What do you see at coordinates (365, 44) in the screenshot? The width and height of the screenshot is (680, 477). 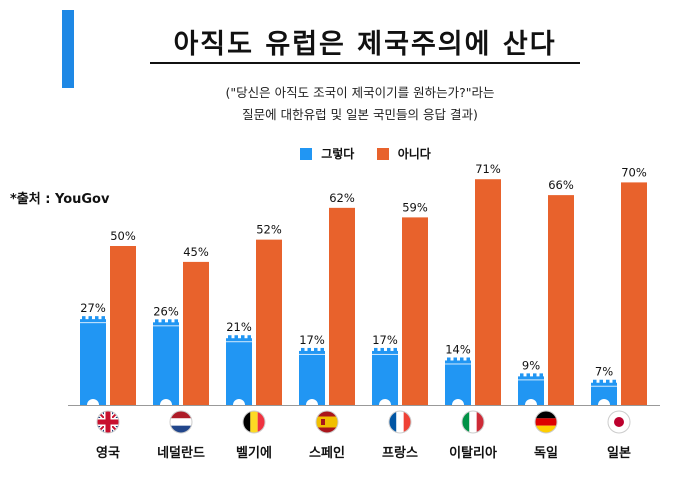 I see `chart-title: 아직도 유럽은 제국주의에 산다` at bounding box center [365, 44].